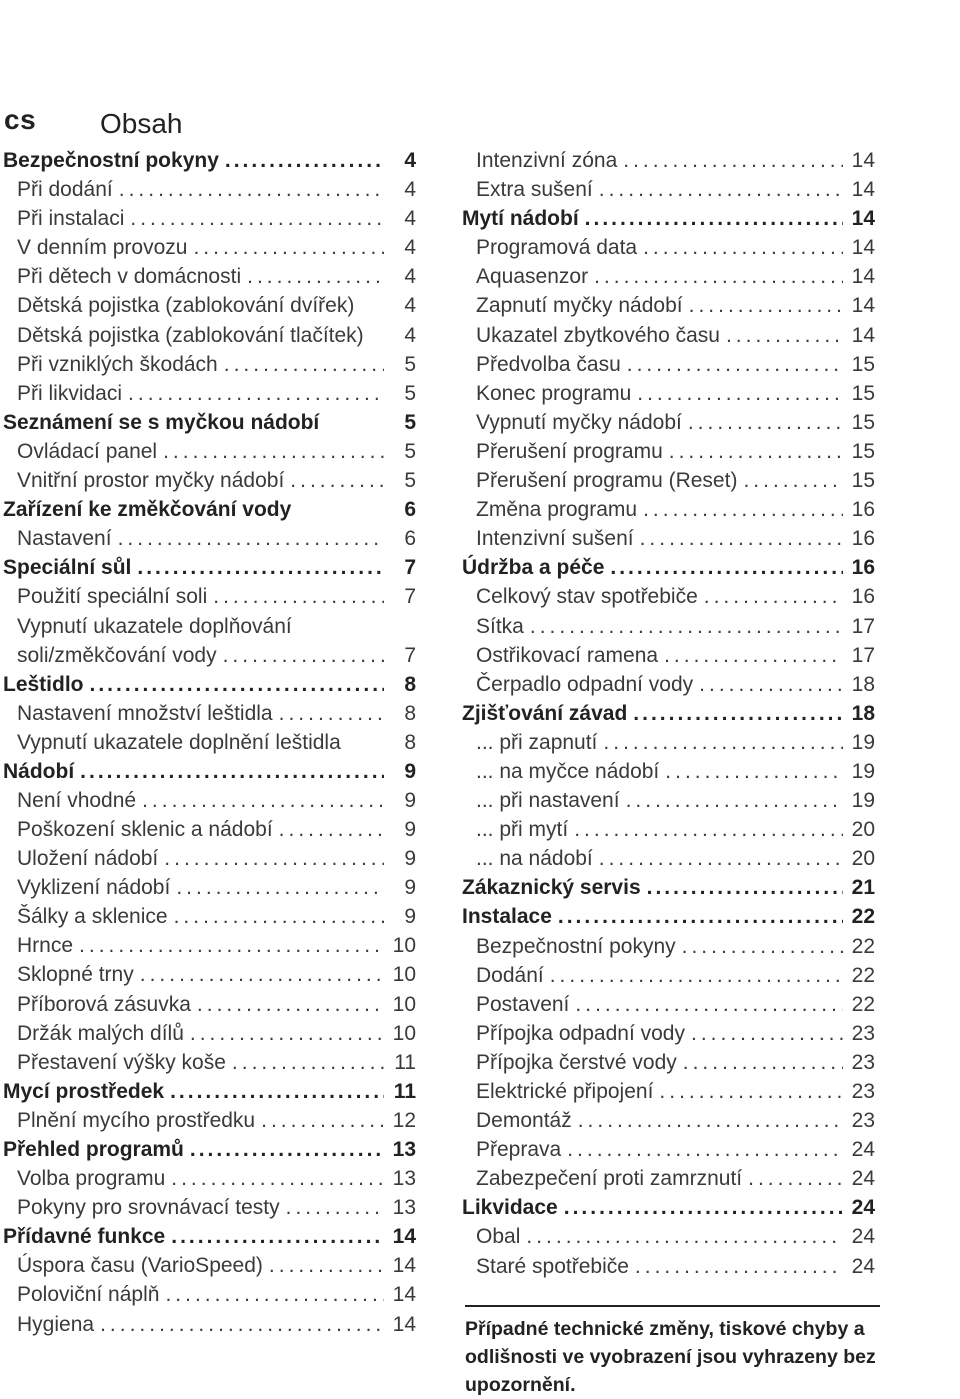 The image size is (960, 1399). Describe the element at coordinates (404, 1120) in the screenshot. I see `toc-page-number: 12` at that location.